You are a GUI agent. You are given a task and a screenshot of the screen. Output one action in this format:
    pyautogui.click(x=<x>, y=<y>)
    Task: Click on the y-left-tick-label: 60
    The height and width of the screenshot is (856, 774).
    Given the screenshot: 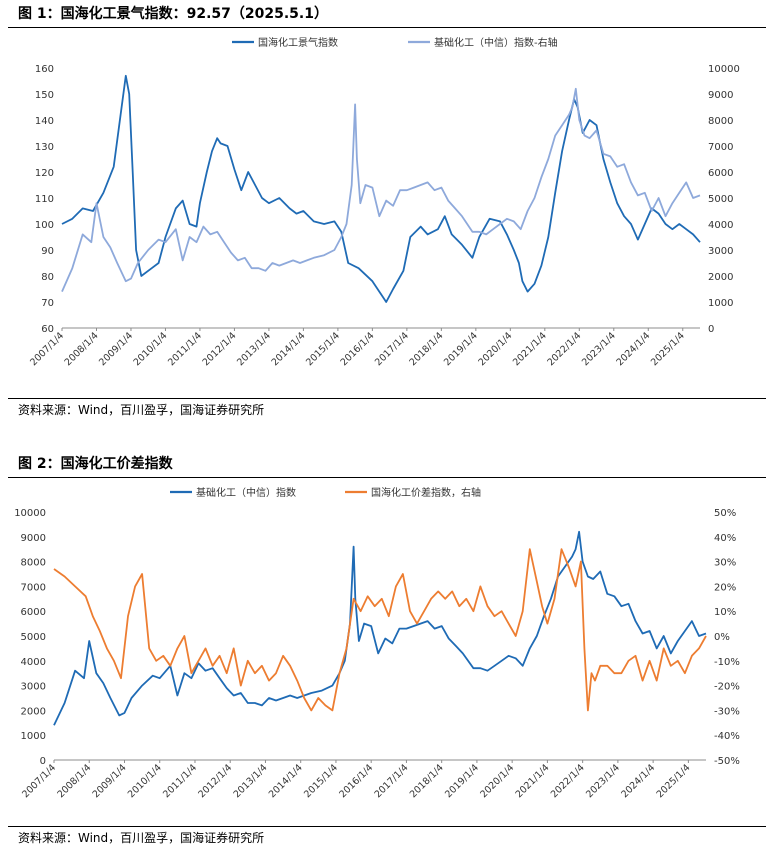 What is the action you would take?
    pyautogui.click(x=47, y=329)
    